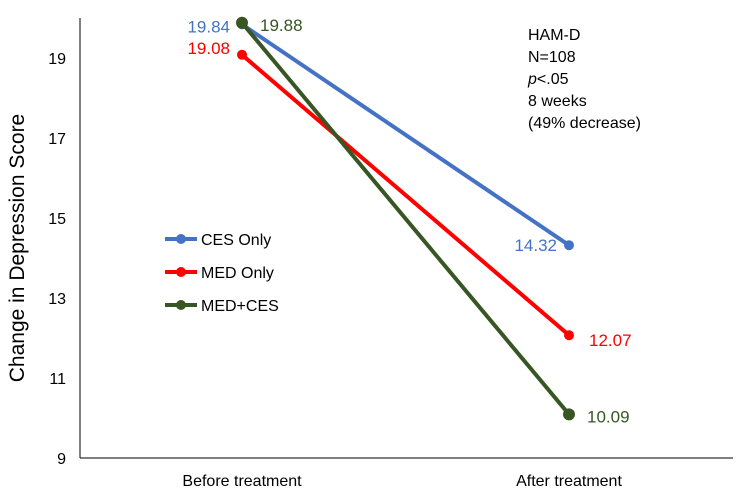  What do you see at coordinates (61, 459) in the screenshot?
I see `y-tick-label: 9` at bounding box center [61, 459].